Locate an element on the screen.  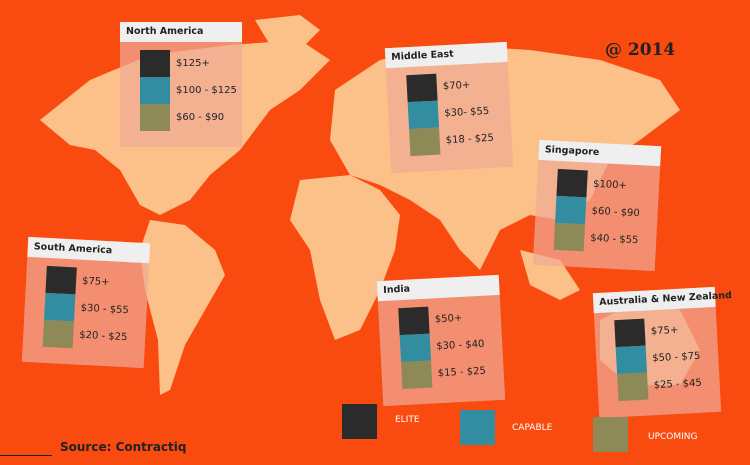
year-stamp: @ 2014 is located at coordinates (640, 50).